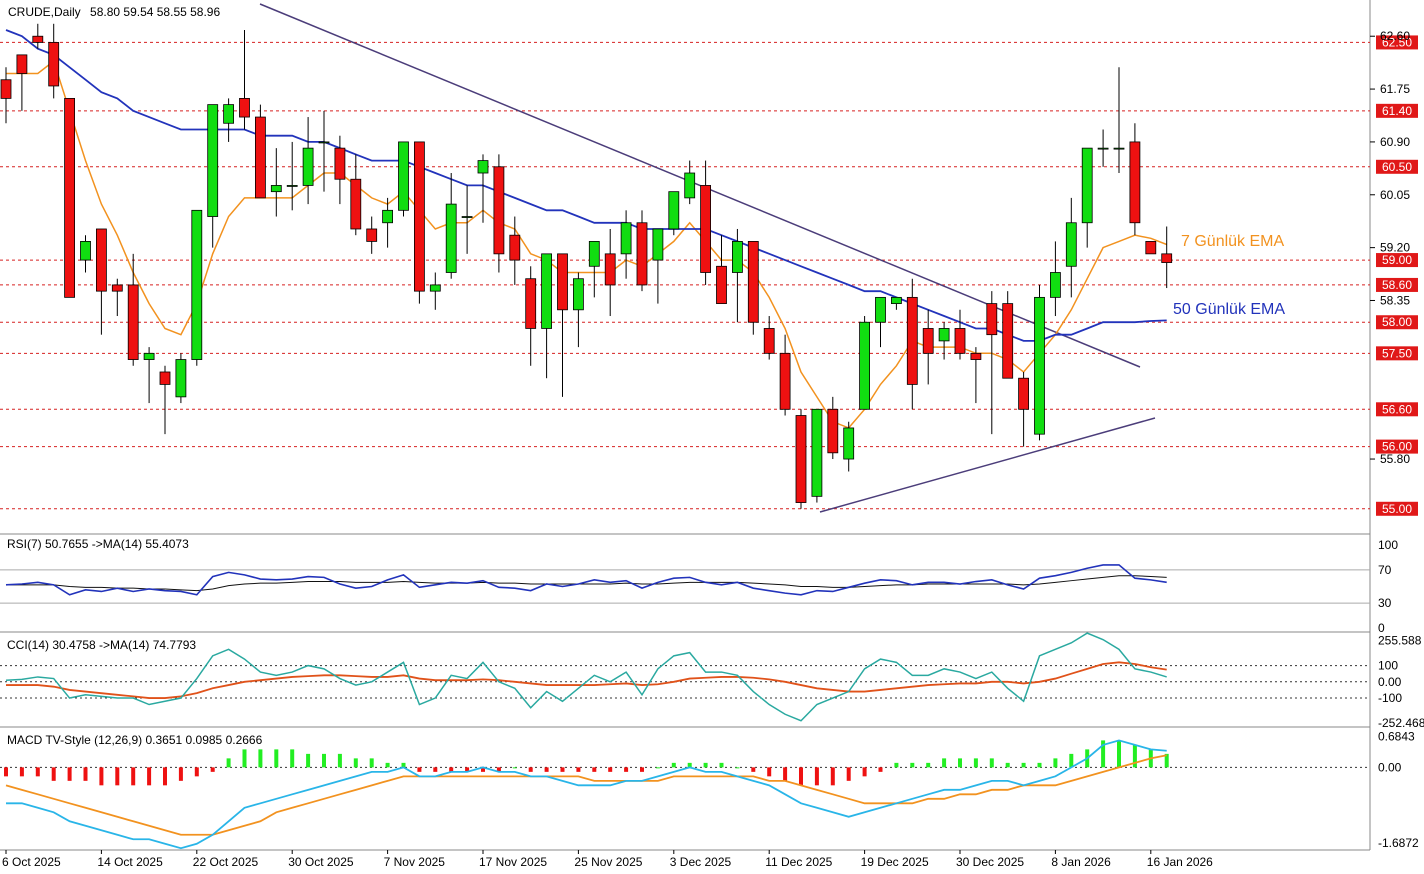 This screenshot has height=874, width=1424. What do you see at coordinates (1397, 322) in the screenshot?
I see `level-label-5: 58.00` at bounding box center [1397, 322].